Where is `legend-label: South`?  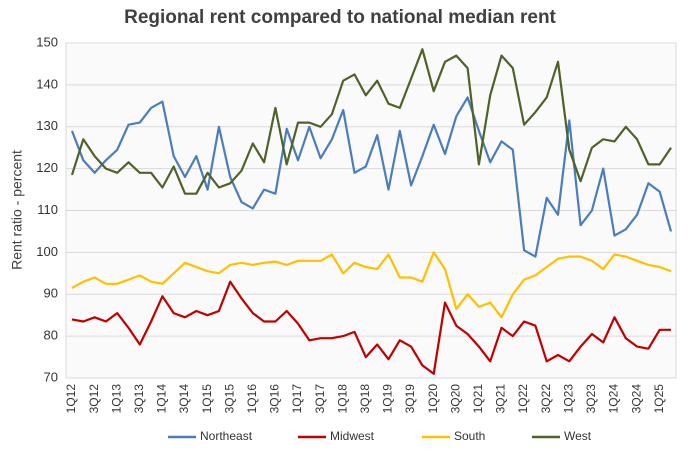
legend-label: South is located at coordinates (469, 436).